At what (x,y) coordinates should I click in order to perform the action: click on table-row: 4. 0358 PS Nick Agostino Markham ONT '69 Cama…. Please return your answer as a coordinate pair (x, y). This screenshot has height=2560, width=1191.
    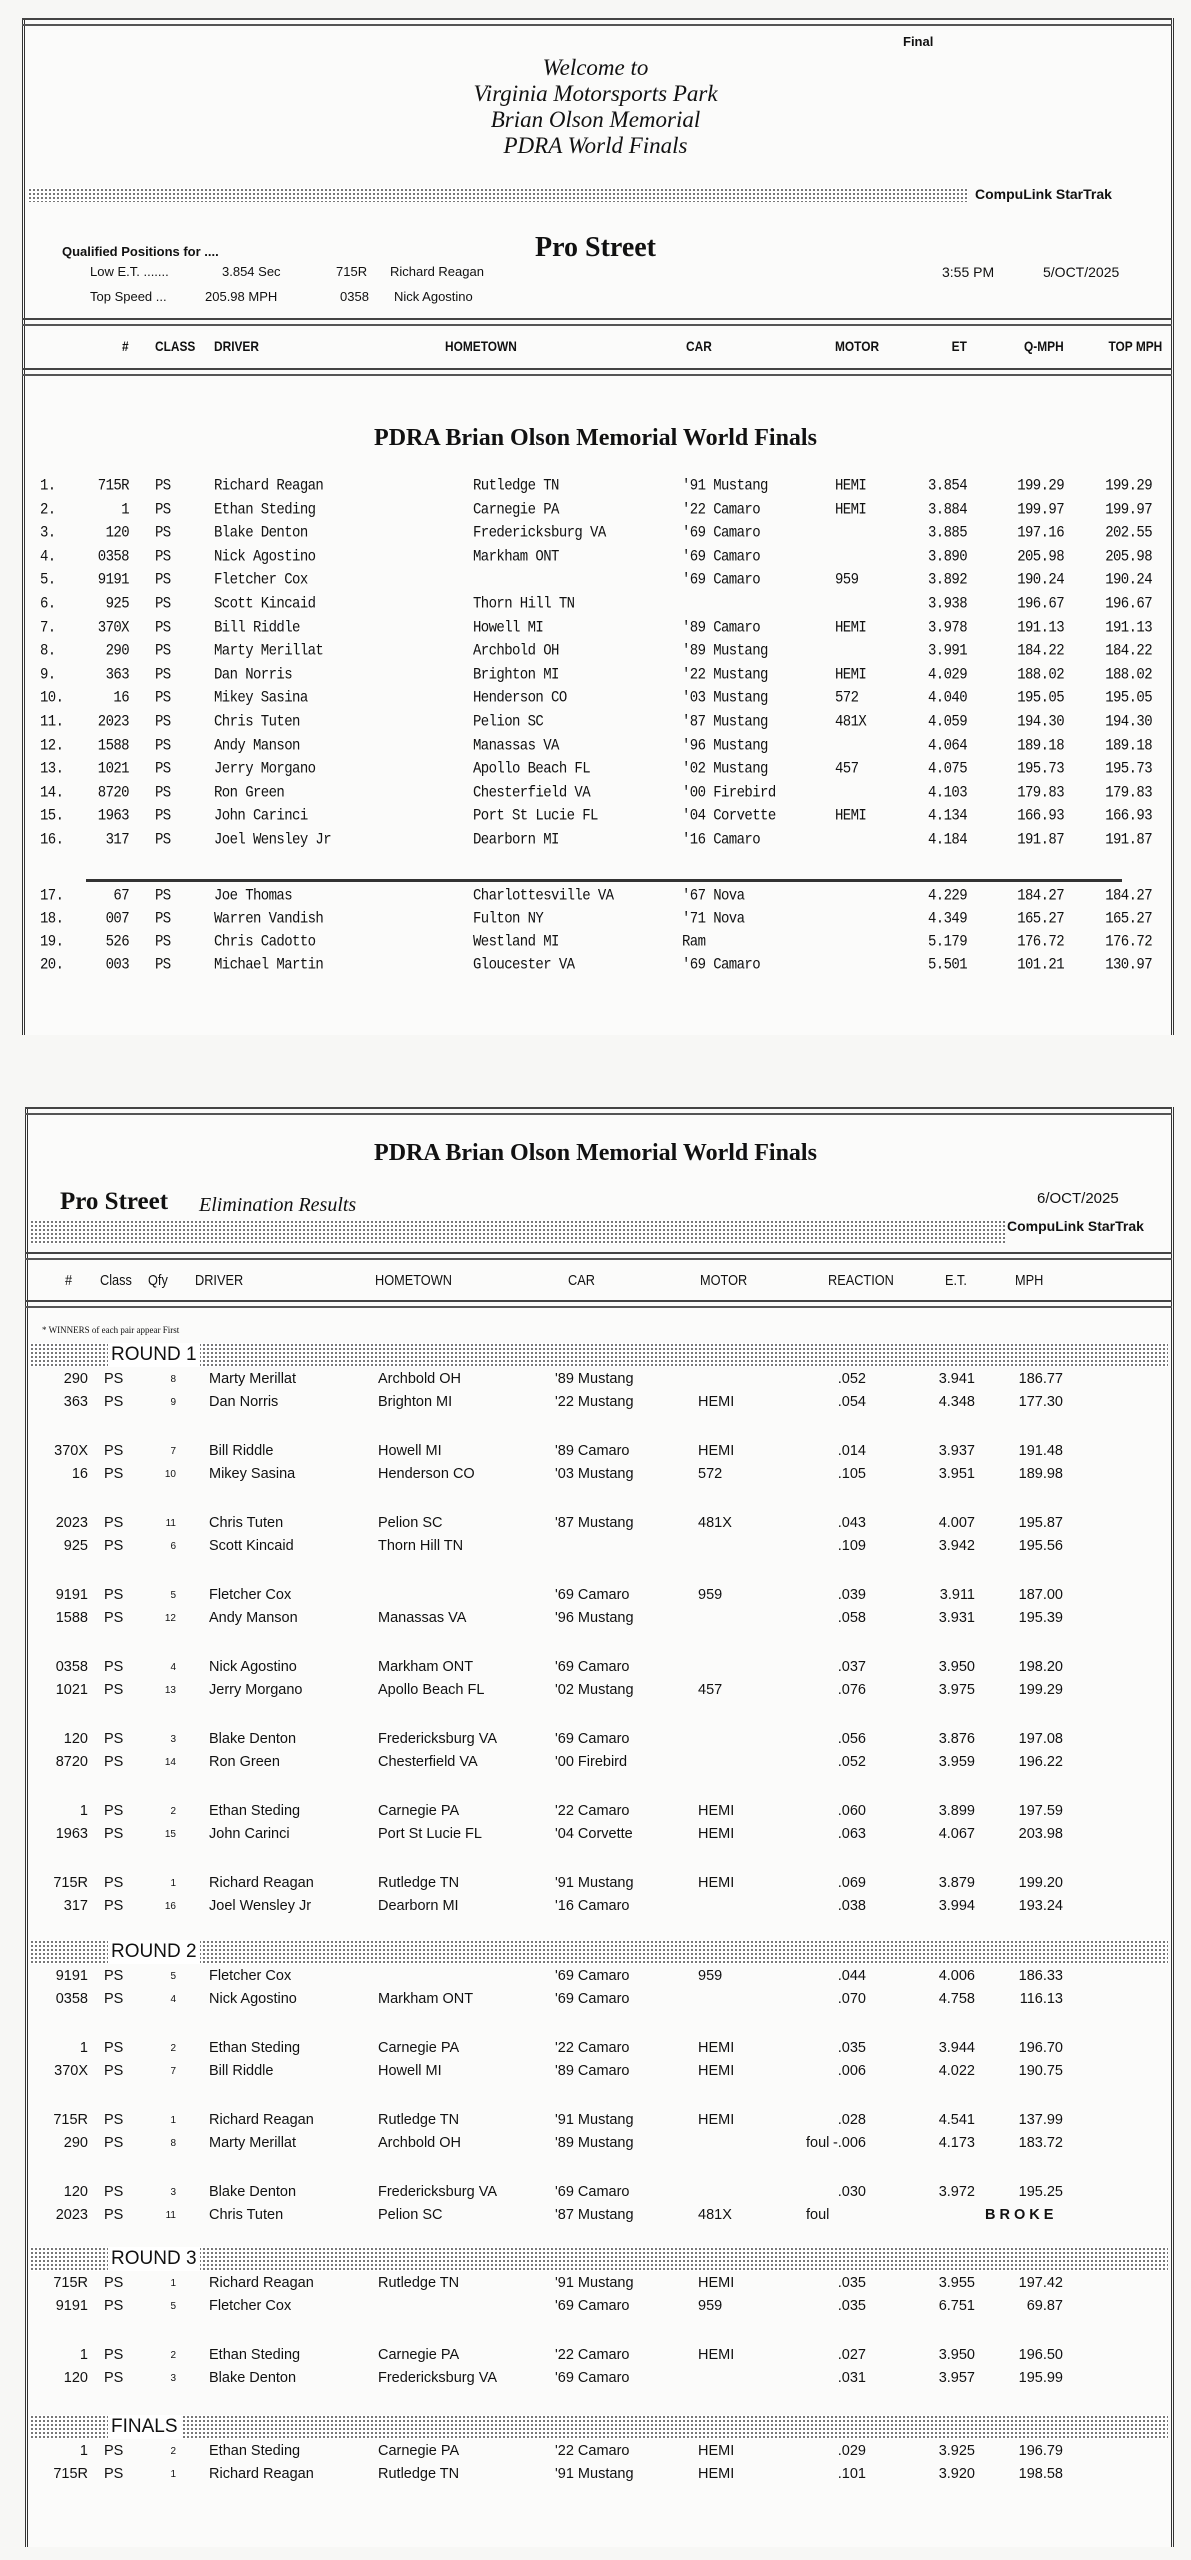
    Looking at the image, I should click on (595, 559).